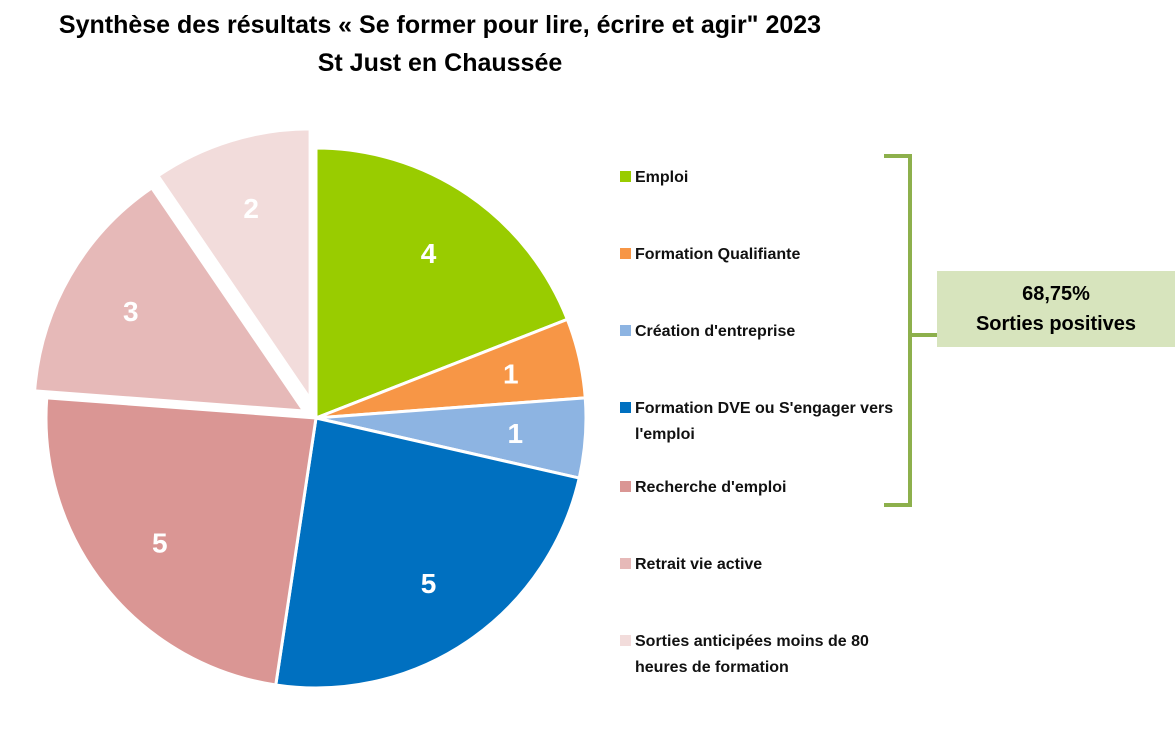 The width and height of the screenshot is (1175, 745). Describe the element at coordinates (715, 331) in the screenshot. I see `legend-label: Création d'entreprise` at that location.